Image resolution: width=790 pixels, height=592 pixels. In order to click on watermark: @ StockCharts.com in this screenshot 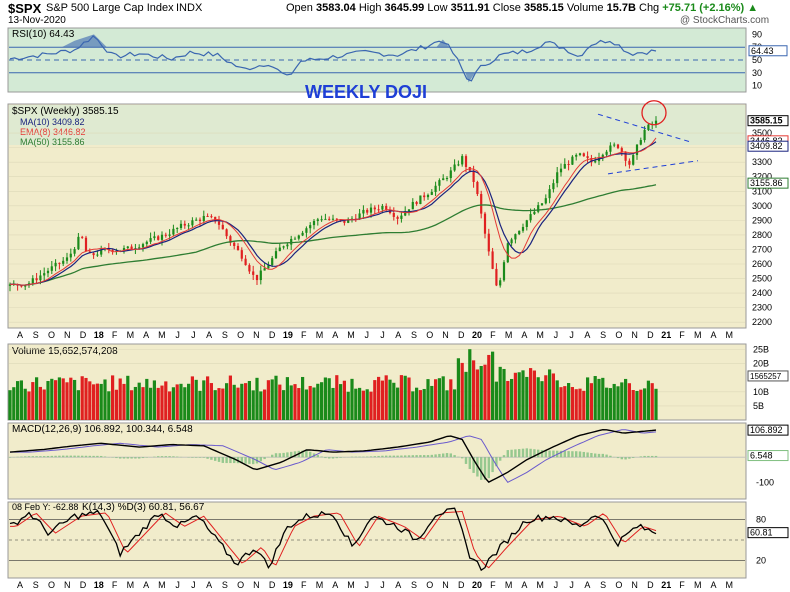, I will do `click(725, 20)`.